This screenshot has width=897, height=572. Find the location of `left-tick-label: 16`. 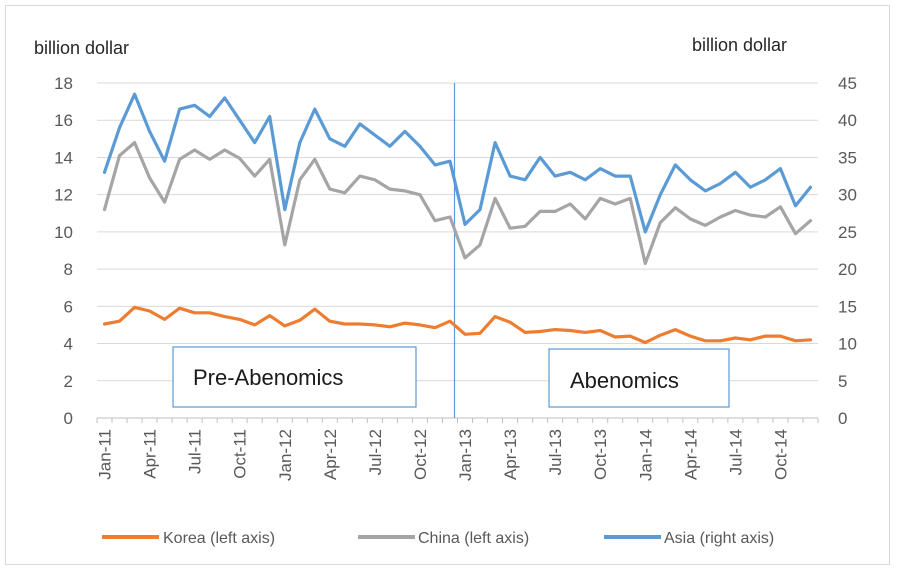

left-tick-label: 16 is located at coordinates (63, 120).